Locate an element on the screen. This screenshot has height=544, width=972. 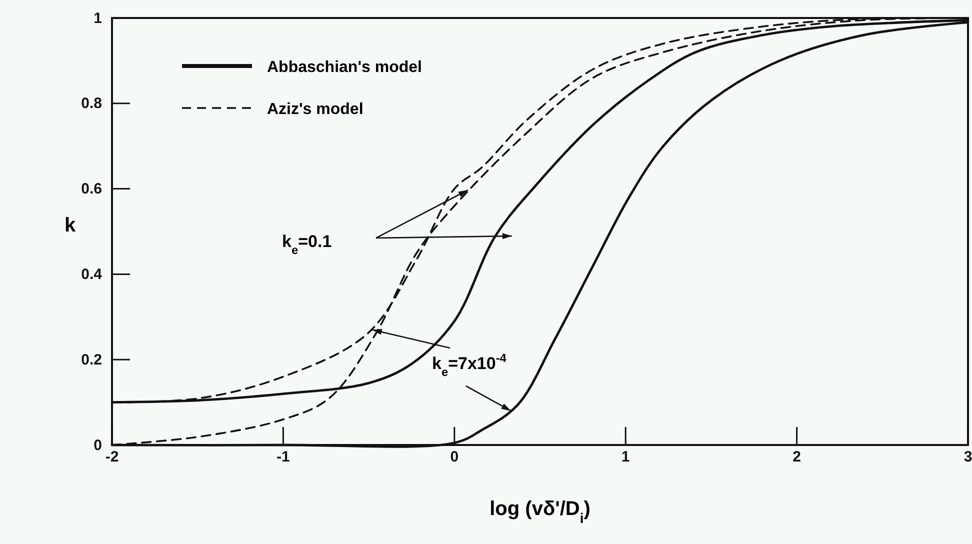
y-axis-title: k is located at coordinates (70, 225).